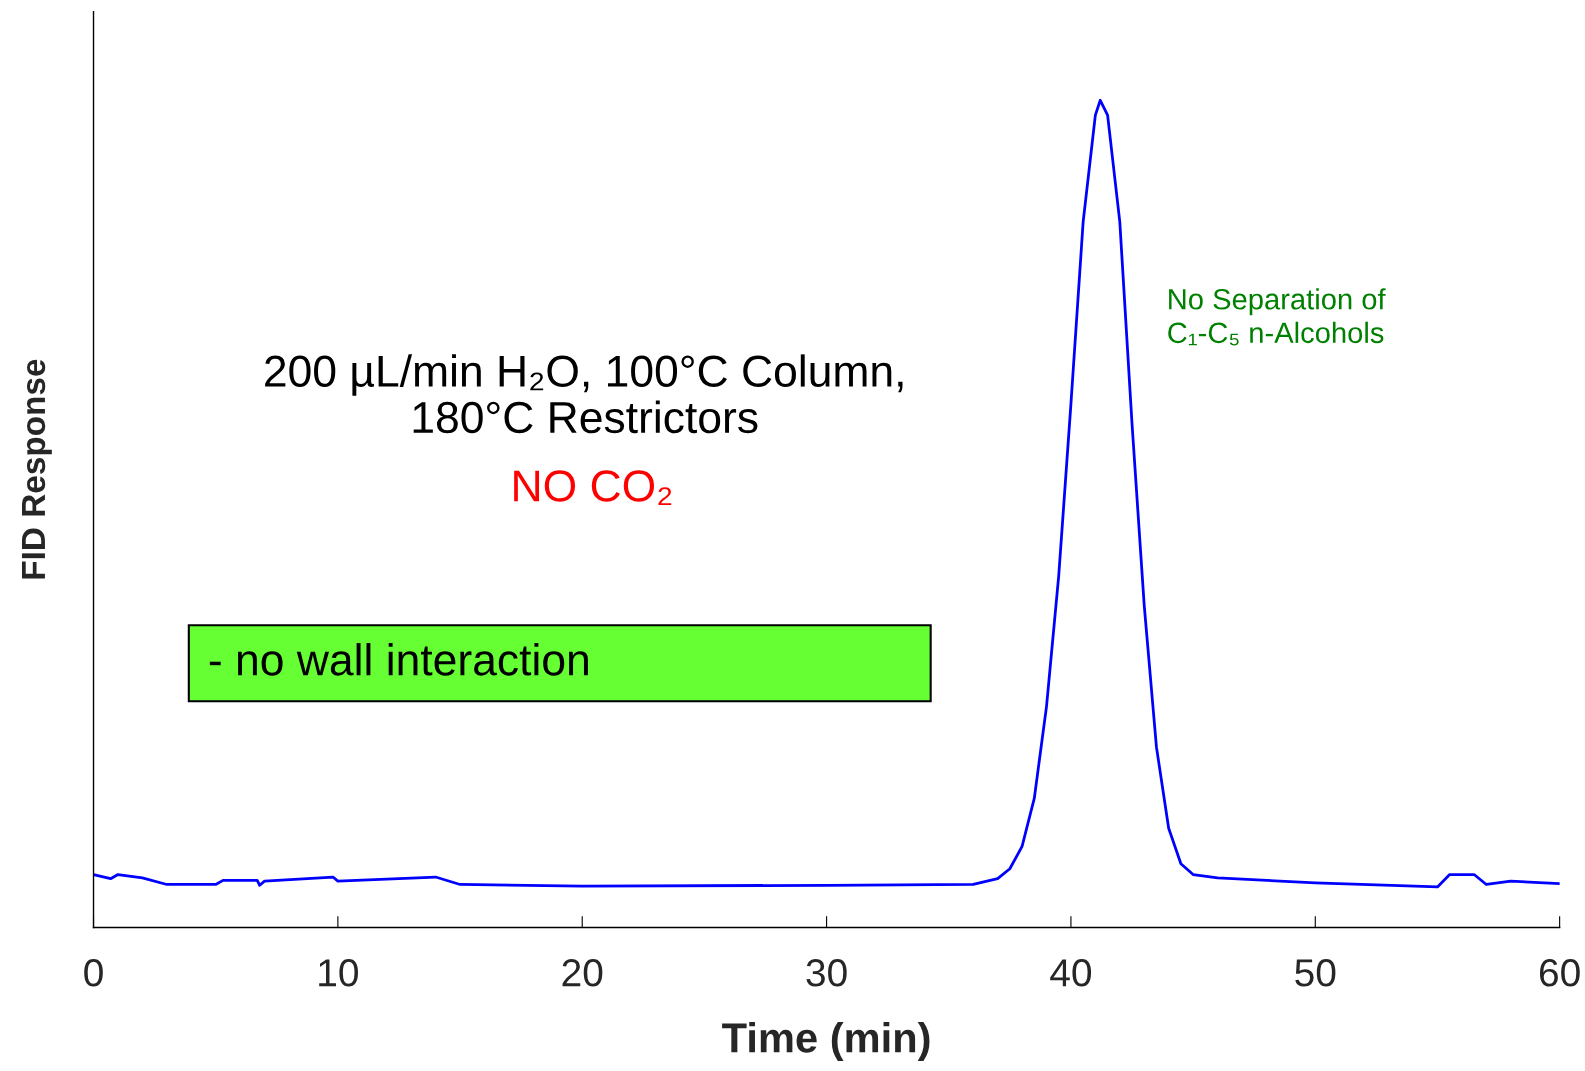 This screenshot has width=1585, height=1071. I want to click on x-tick-label: 0, so click(93, 973).